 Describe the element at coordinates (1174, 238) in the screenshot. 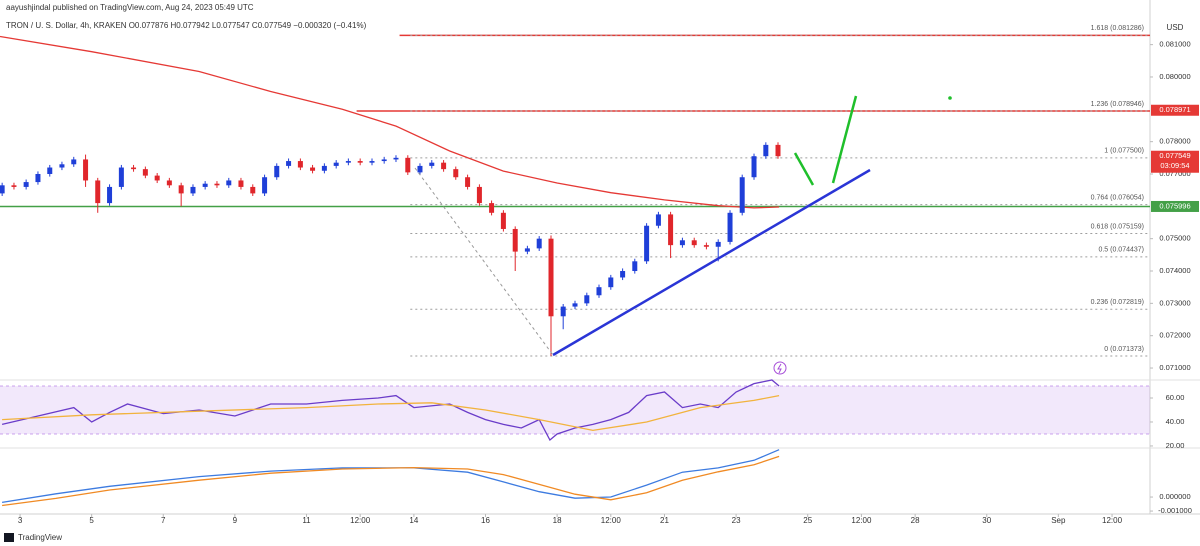

I see `y-tick-label: 0.075000` at that location.